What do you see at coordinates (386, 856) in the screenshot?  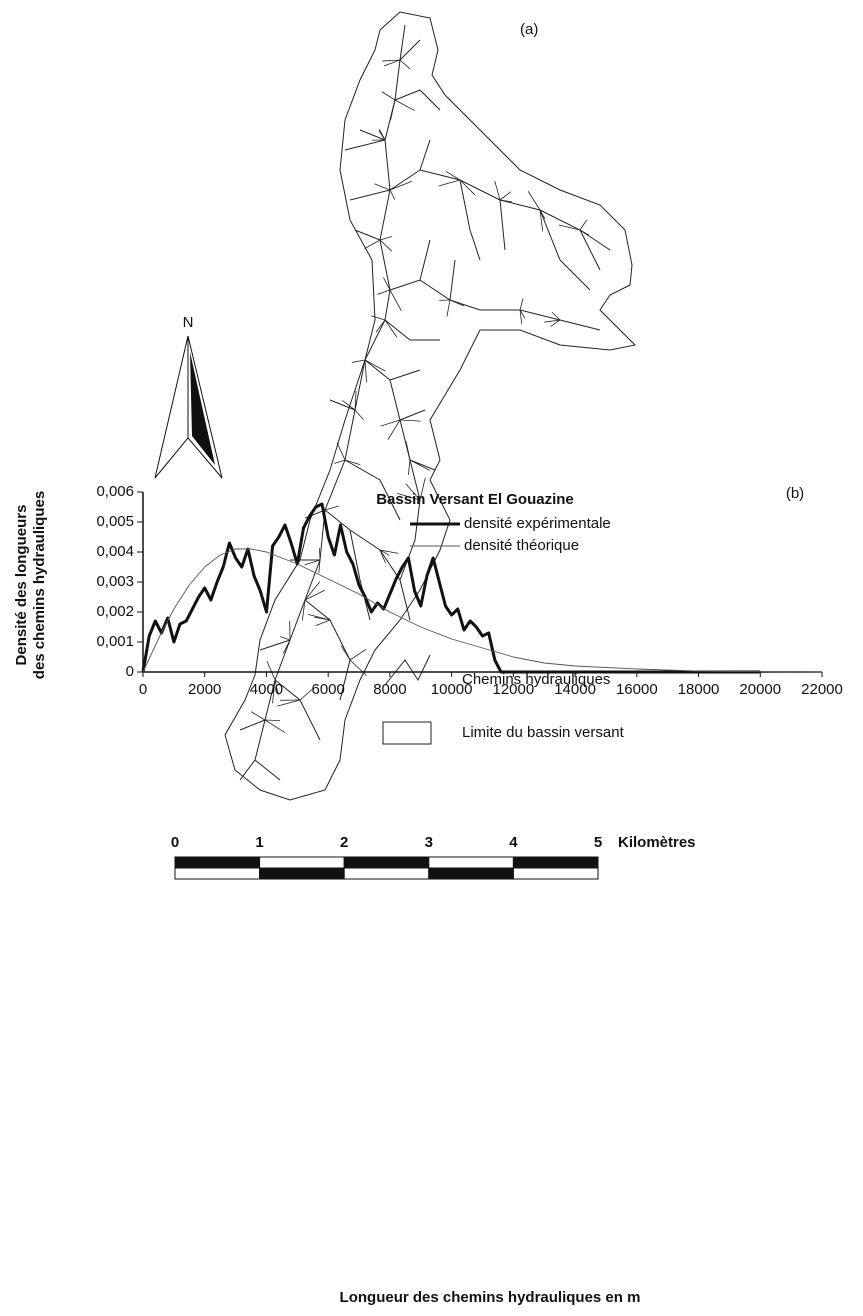 I see `scale-bar: 0 1 2 3 4 5` at bounding box center [386, 856].